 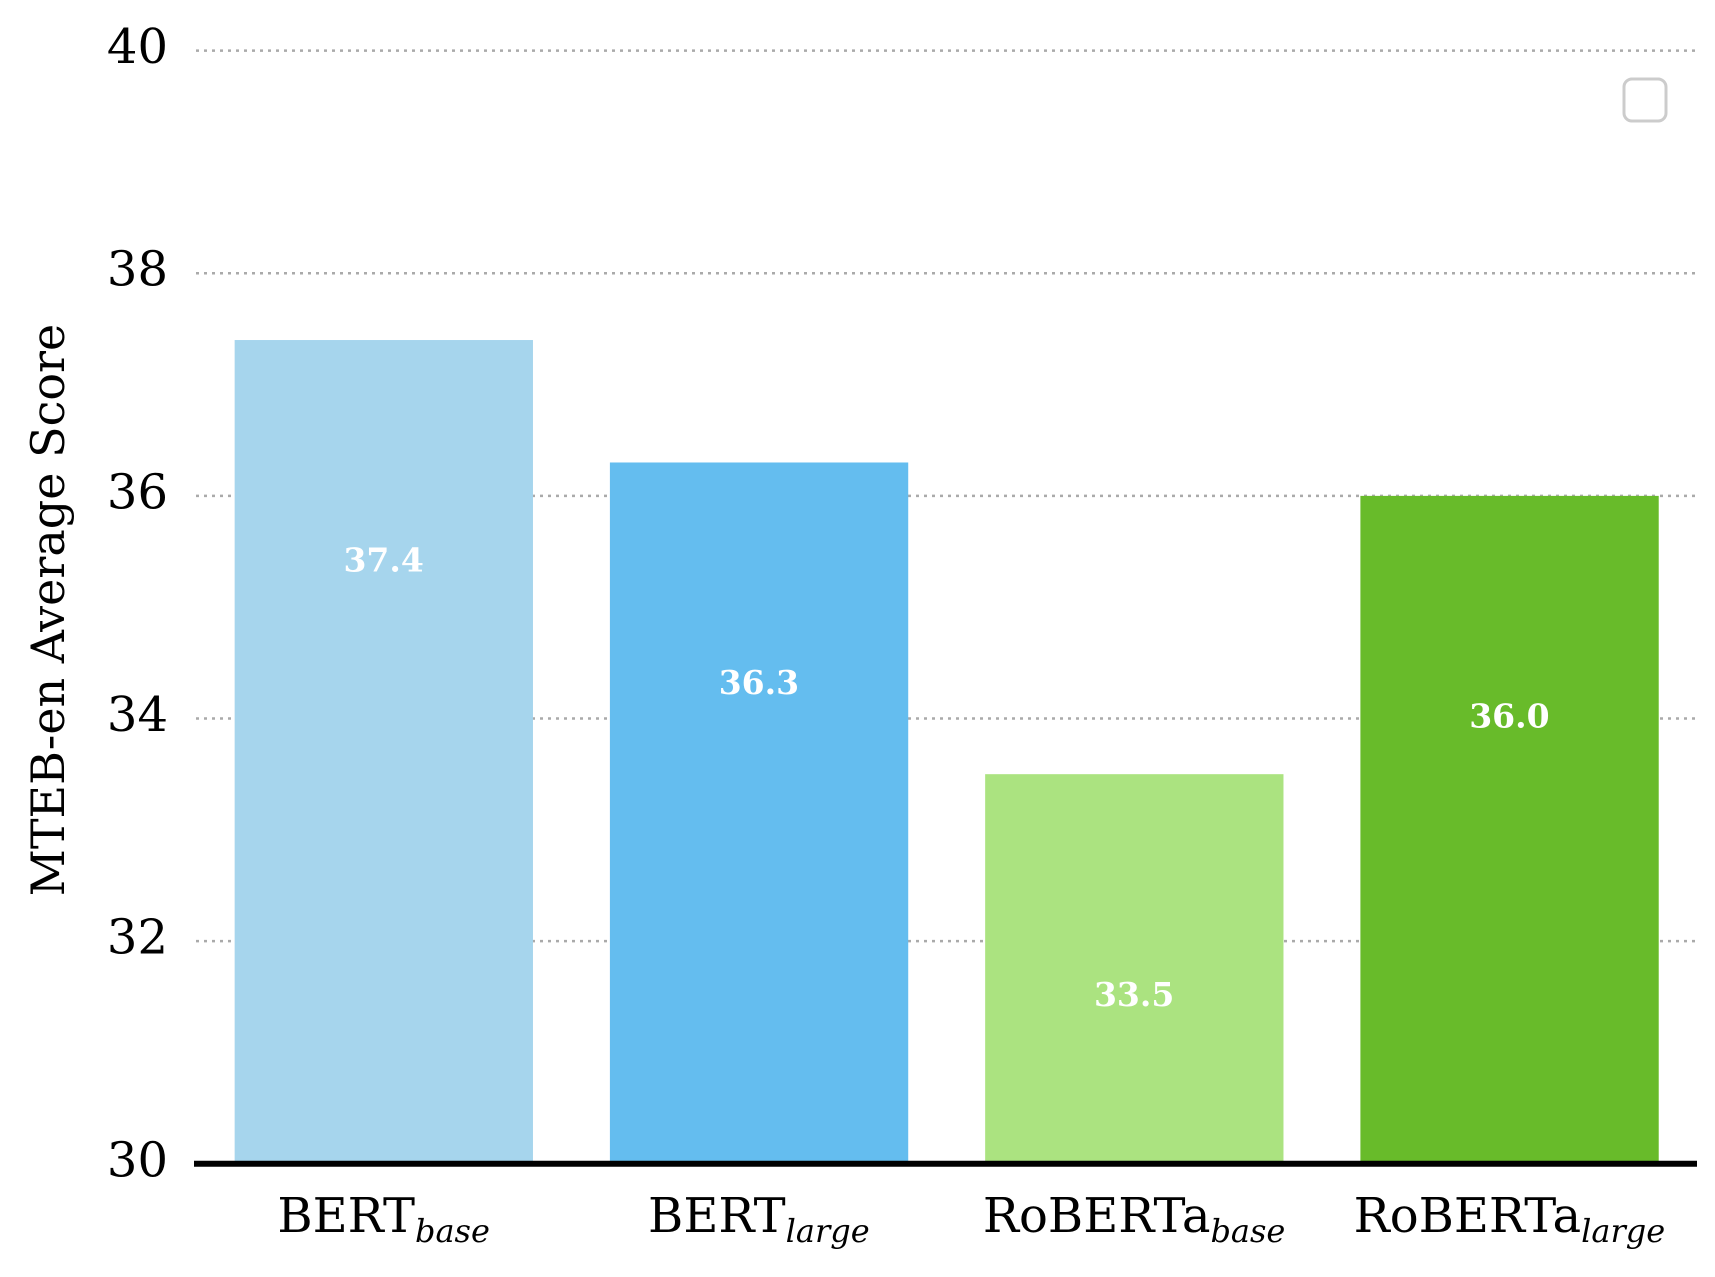 What do you see at coordinates (383, 560) in the screenshot?
I see `value-label: 37.4` at bounding box center [383, 560].